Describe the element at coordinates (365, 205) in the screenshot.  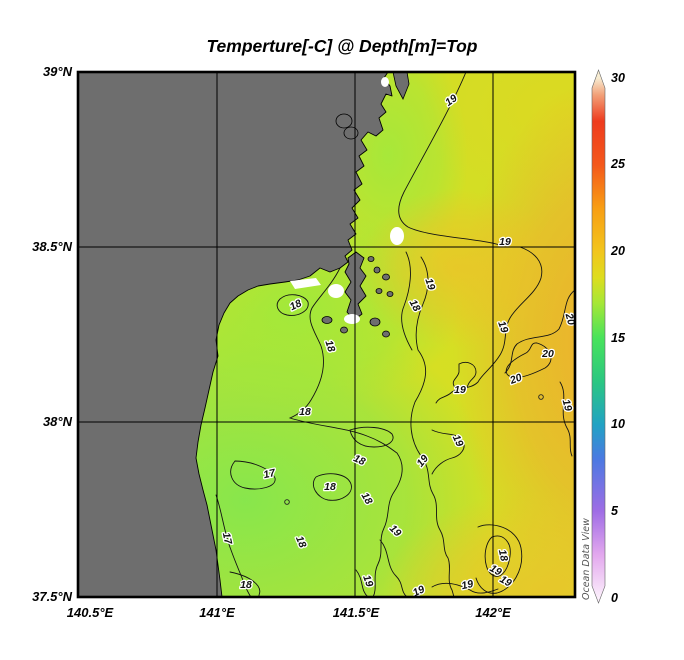
I see `islands` at that location.